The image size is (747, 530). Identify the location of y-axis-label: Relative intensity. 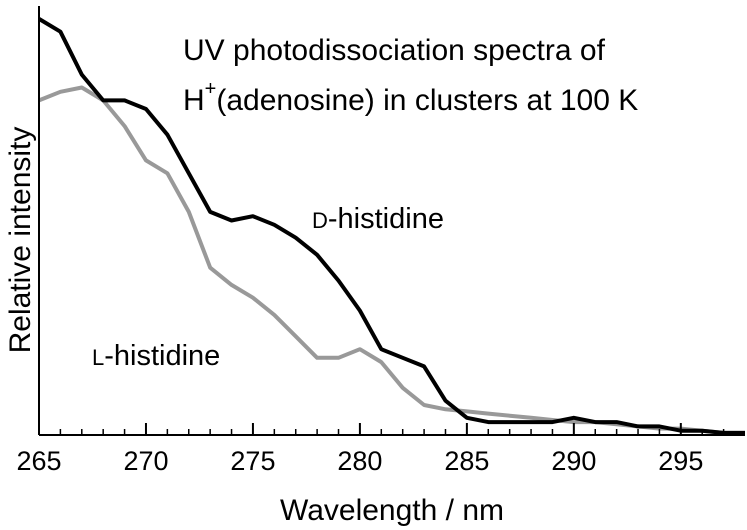
(20, 240).